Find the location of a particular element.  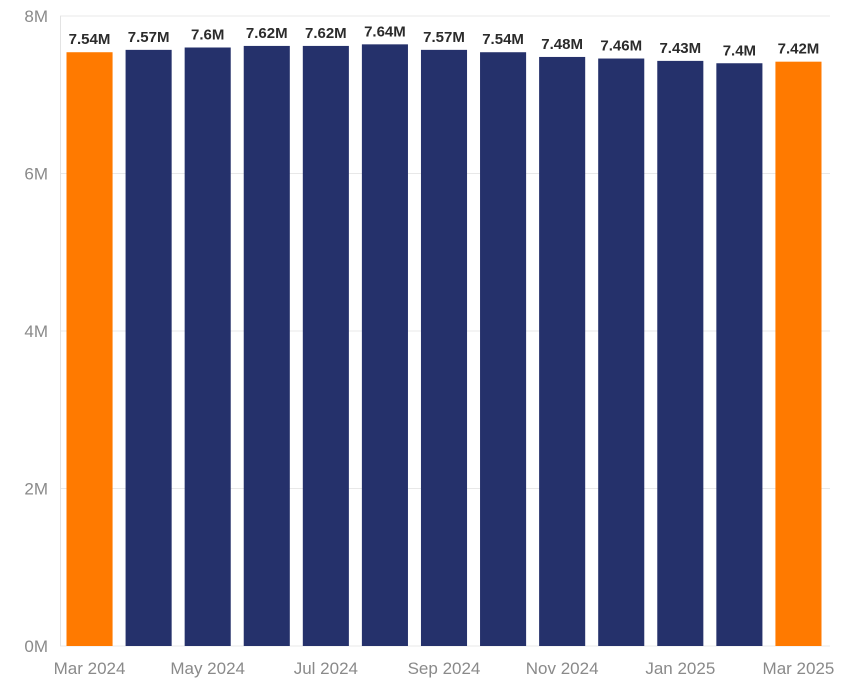

bar-value-label: 7.4M is located at coordinates (739, 50).